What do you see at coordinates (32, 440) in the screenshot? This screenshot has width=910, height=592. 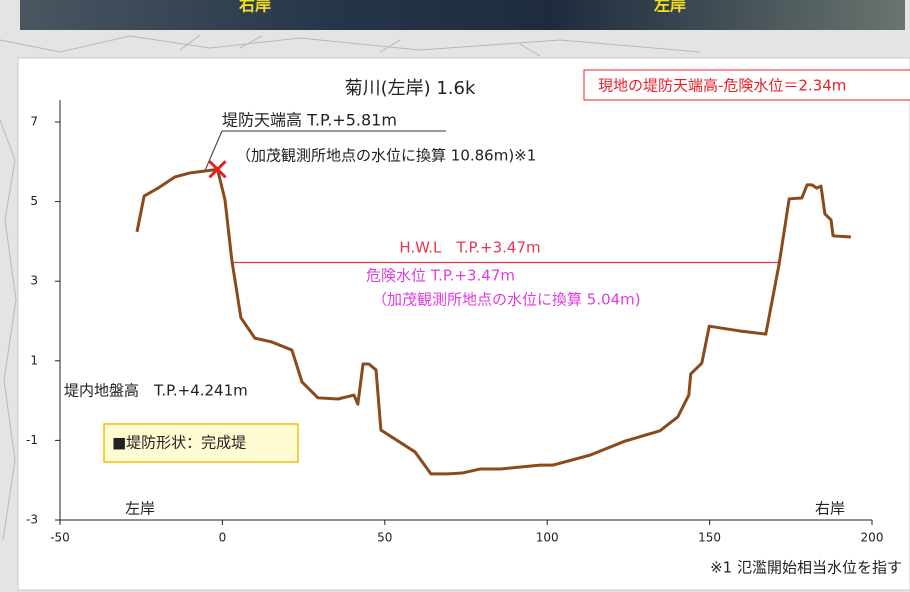 I see `y-tick-label: -1` at bounding box center [32, 440].